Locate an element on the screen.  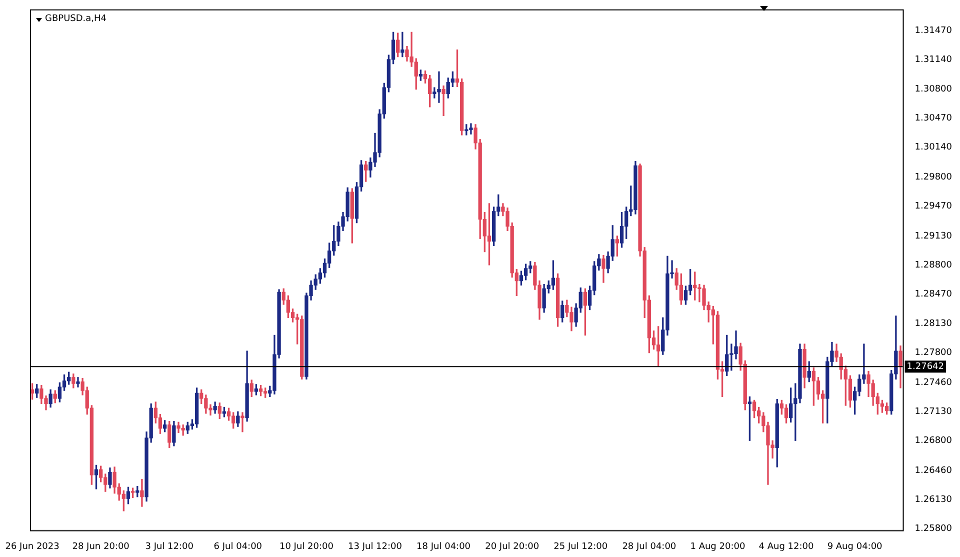
x-tick-label: 28 Jun 20:00 is located at coordinates (101, 547).